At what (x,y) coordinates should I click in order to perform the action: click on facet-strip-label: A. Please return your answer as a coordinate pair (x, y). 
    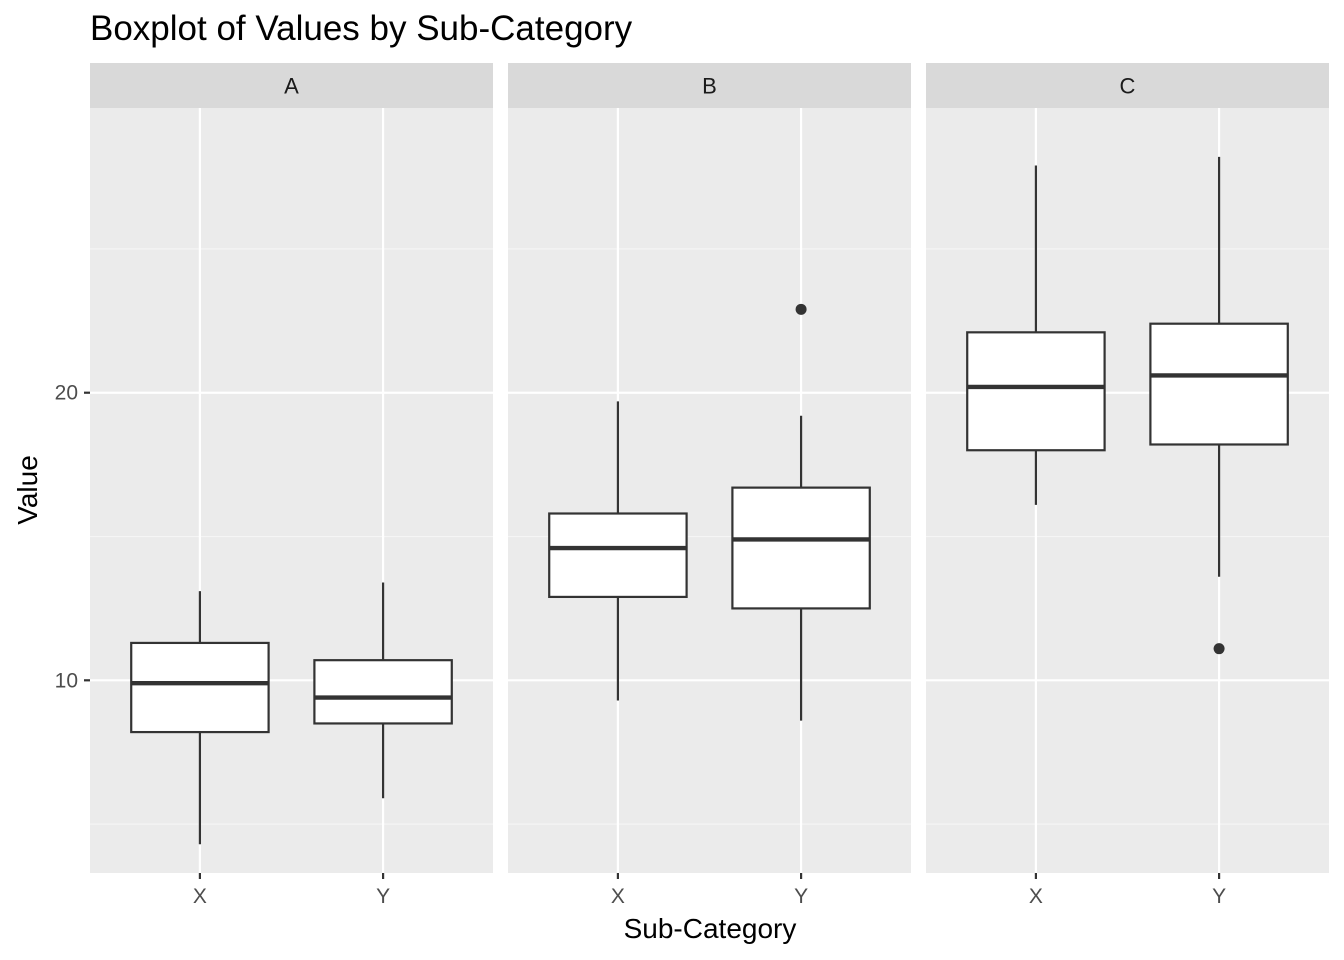
    Looking at the image, I should click on (291, 86).